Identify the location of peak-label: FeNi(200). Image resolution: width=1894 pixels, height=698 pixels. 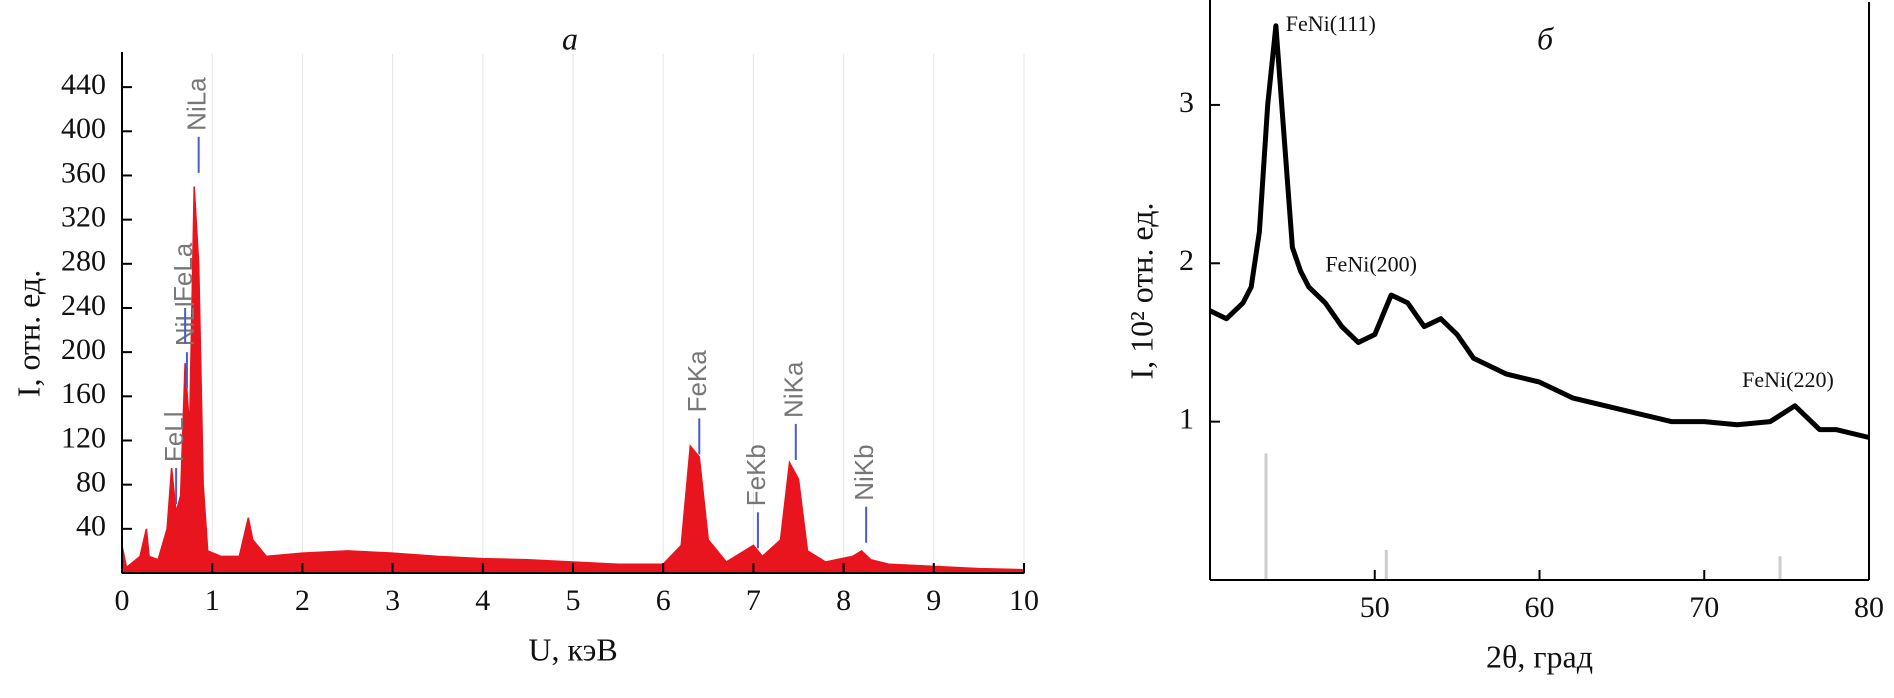
(1371, 264).